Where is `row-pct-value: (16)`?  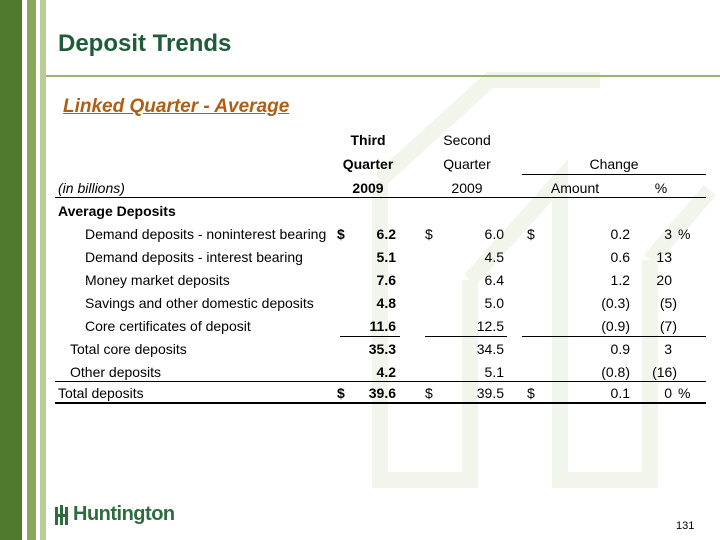
row-pct-value: (16) is located at coordinates (664, 372).